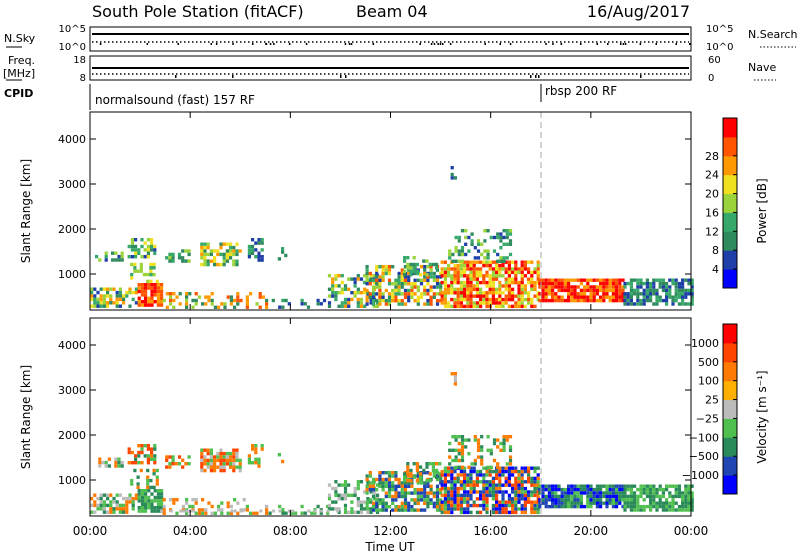  I want to click on search-noise-dot, so click(373, 44).